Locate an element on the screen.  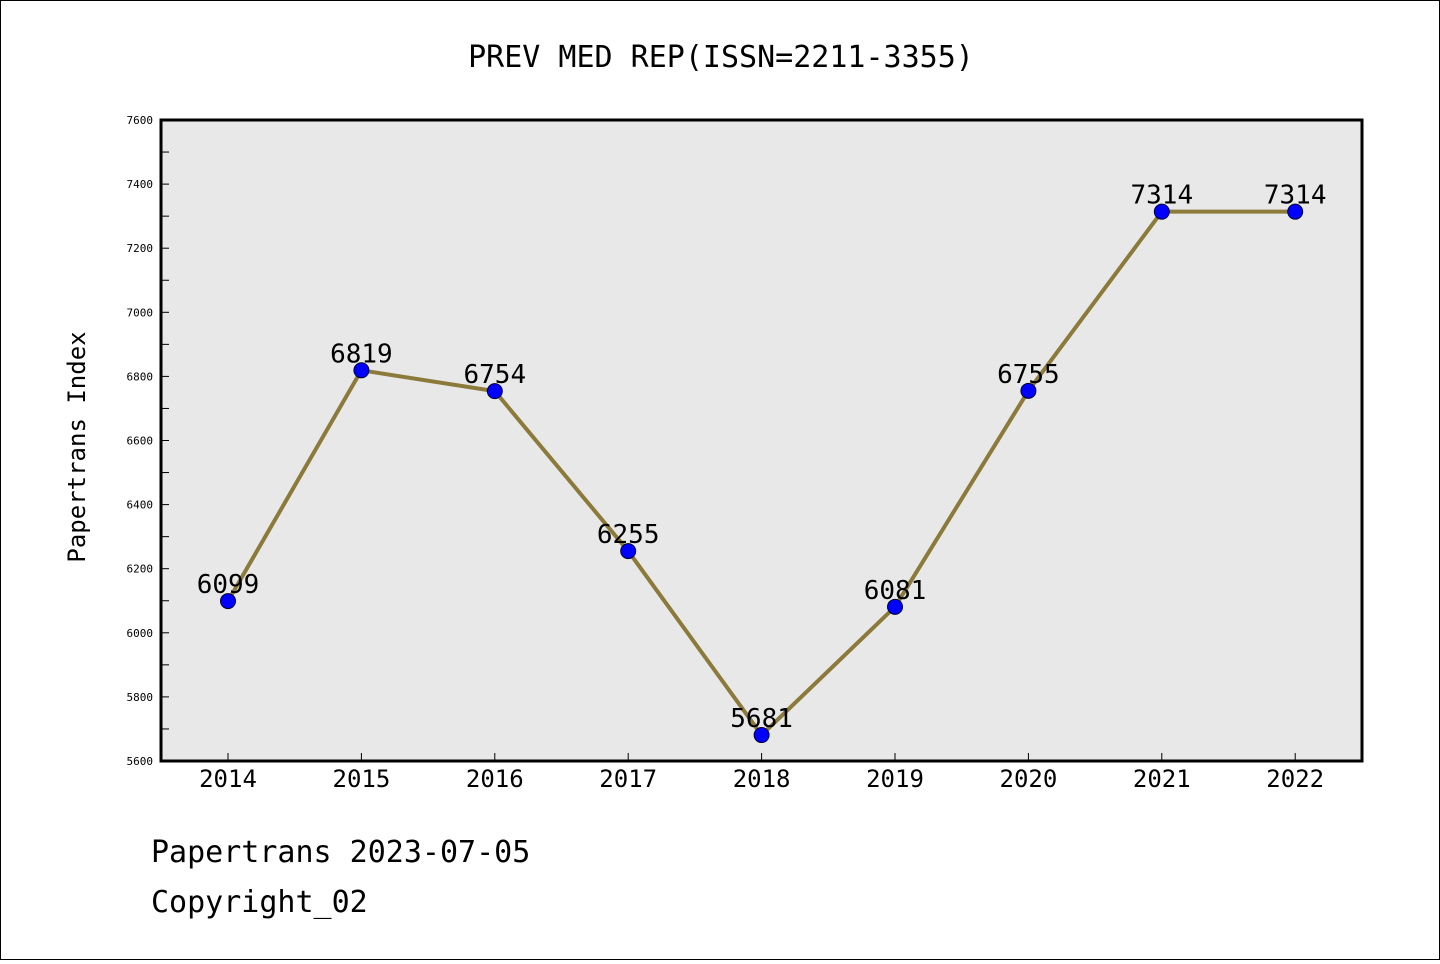
x-tick-label: 2016 is located at coordinates (495, 779).